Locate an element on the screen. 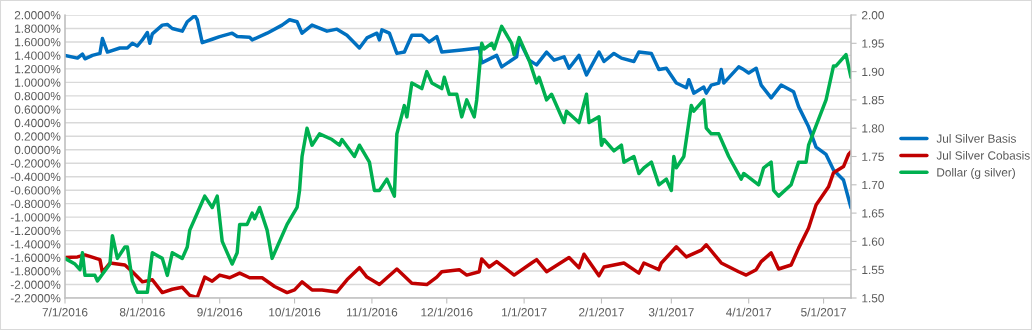 The height and width of the screenshot is (330, 1032). y-tick-label: 0.0000% is located at coordinates (37, 150).